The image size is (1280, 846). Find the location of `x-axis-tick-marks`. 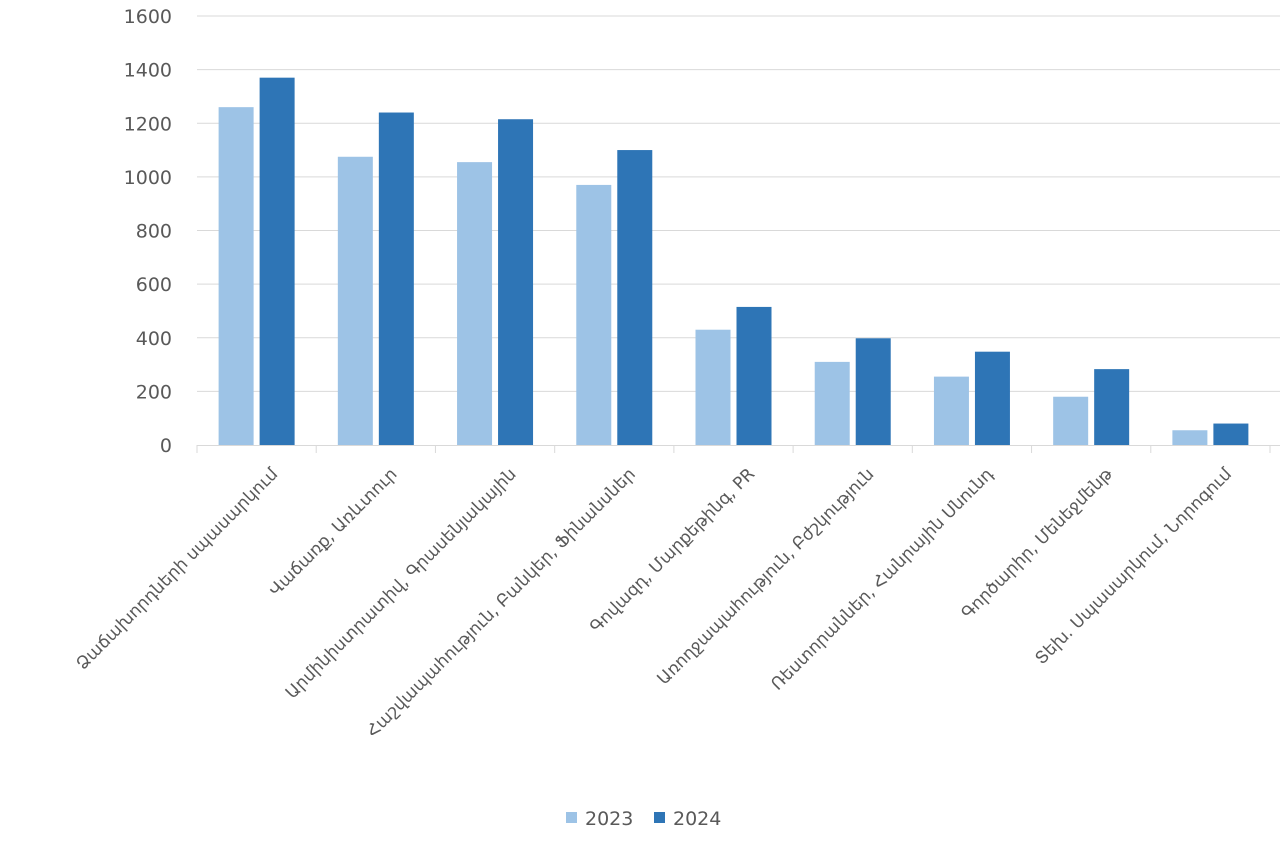

x-axis-tick-marks is located at coordinates (733, 449).